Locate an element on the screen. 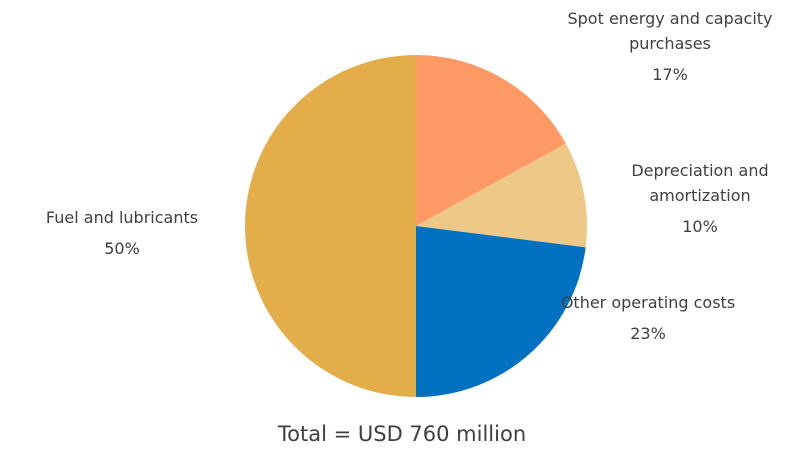  value-label: 17% is located at coordinates (670, 74).